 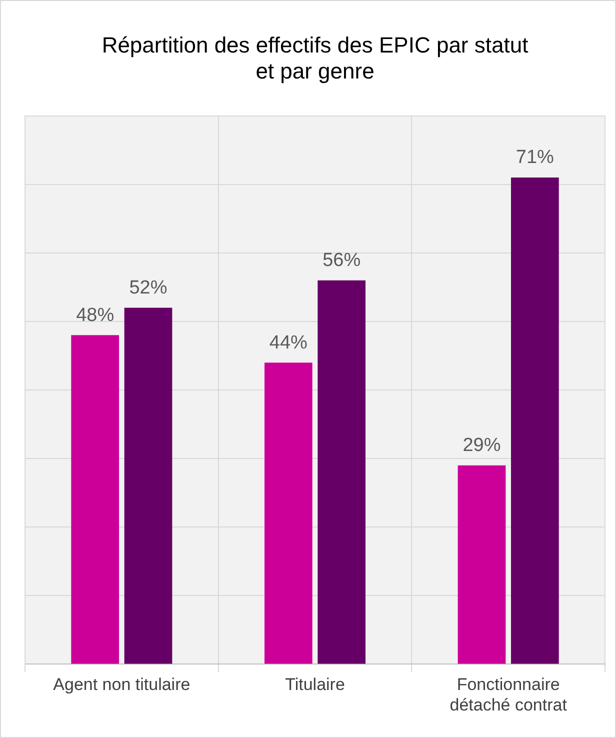 I want to click on x-tick-label: Agent non titulaire, so click(x=121, y=684).